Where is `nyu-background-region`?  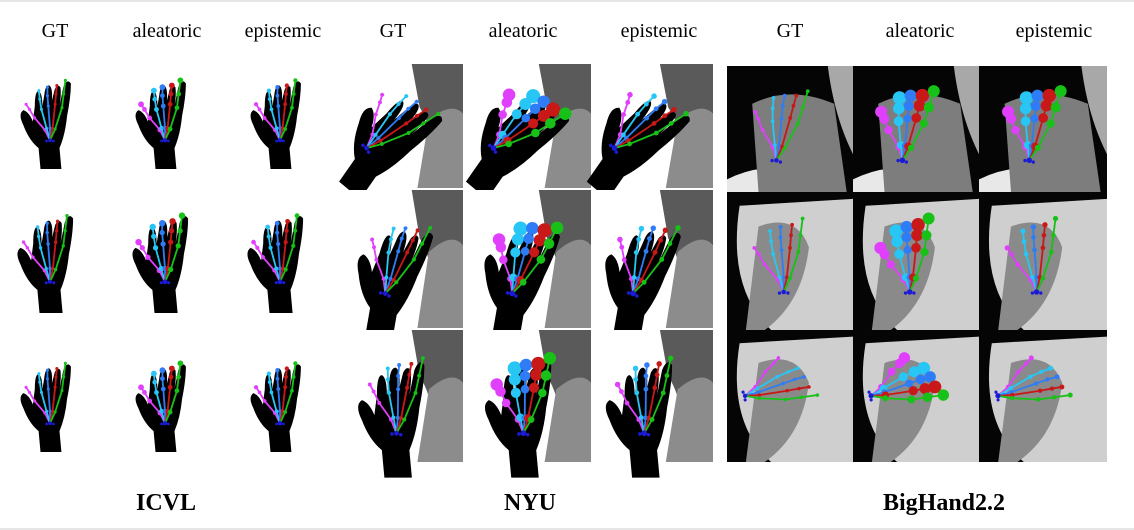 nyu-background-region is located at coordinates (689, 283).